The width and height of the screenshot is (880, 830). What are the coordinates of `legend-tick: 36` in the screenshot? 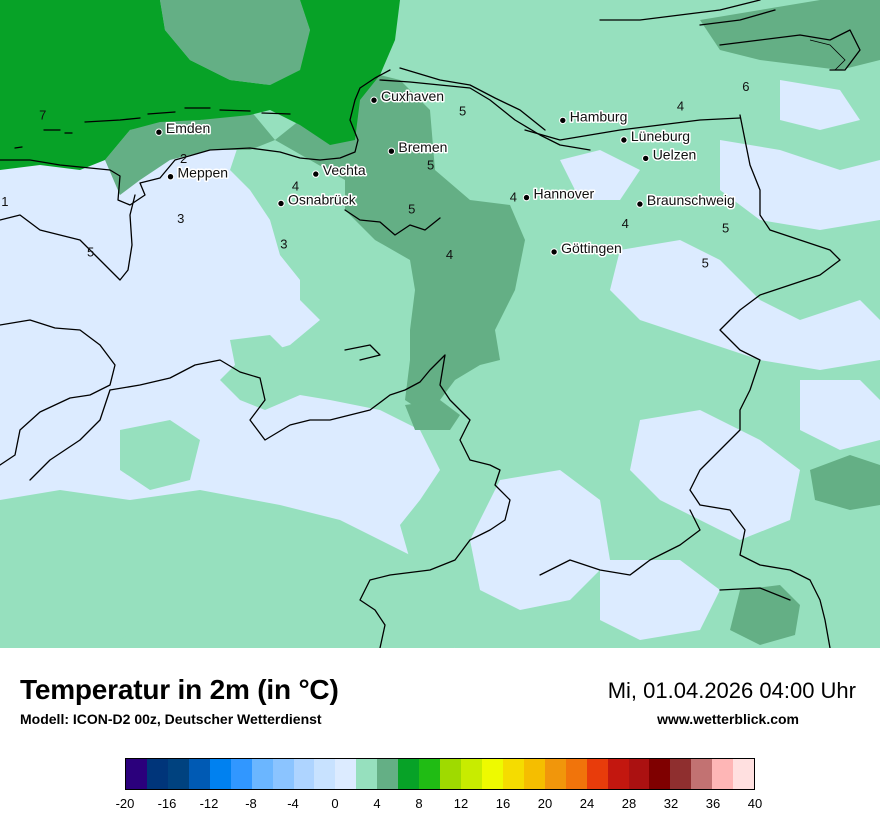 It's located at (713, 803).